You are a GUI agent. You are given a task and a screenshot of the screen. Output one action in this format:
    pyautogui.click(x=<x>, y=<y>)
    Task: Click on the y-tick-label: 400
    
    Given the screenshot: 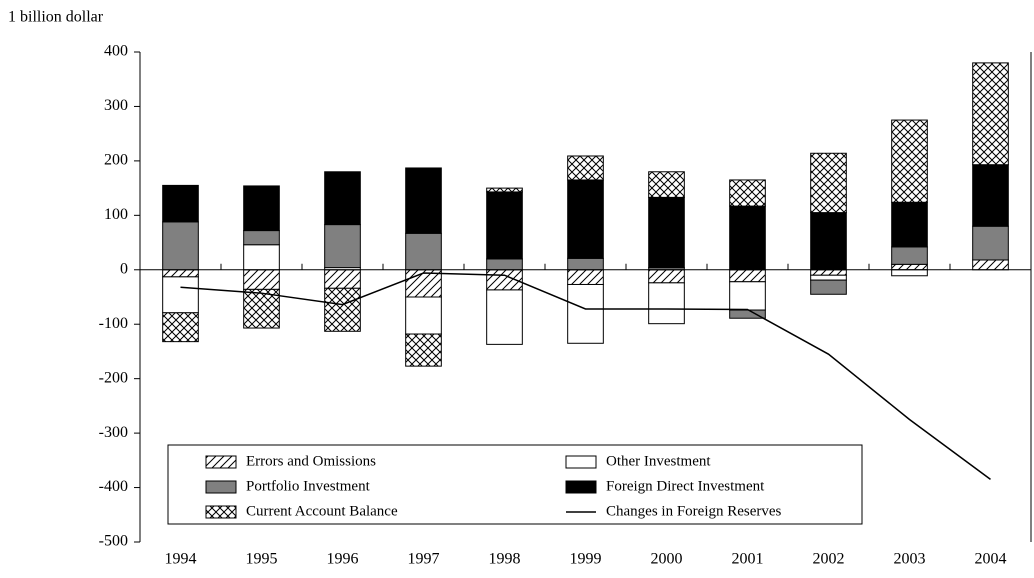 What is the action you would take?
    pyautogui.click(x=116, y=51)
    